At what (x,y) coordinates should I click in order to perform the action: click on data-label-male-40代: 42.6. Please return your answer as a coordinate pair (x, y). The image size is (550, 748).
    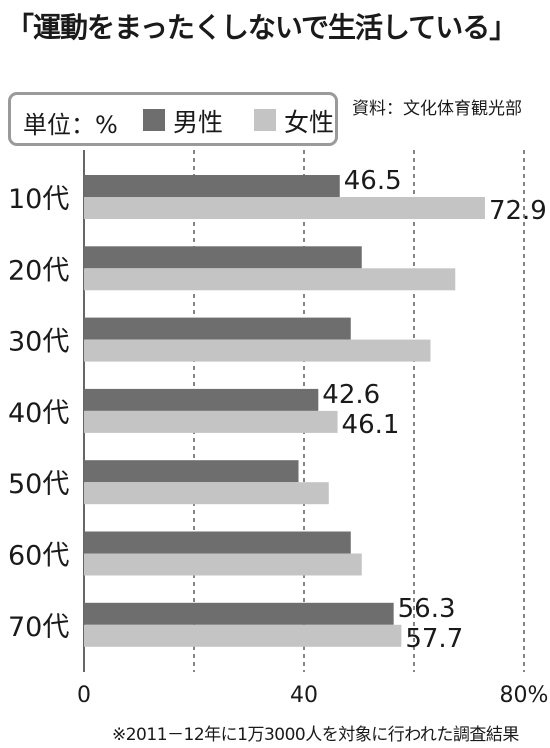
    Looking at the image, I should click on (351, 395).